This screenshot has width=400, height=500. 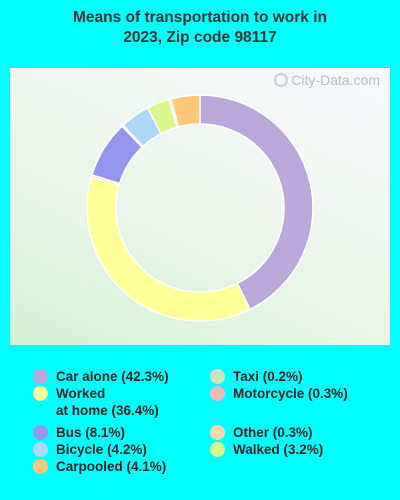 What do you see at coordinates (40, 466) in the screenshot?
I see `legend-swatch-carpooled` at bounding box center [40, 466].